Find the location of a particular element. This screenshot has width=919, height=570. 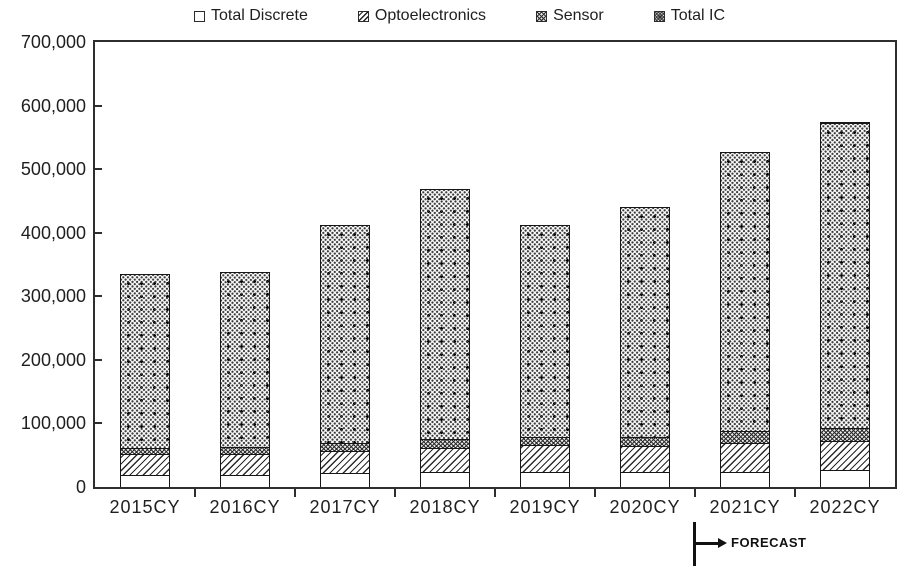

legend-item-total-discrete: Total Discrete is located at coordinates (250, 16).